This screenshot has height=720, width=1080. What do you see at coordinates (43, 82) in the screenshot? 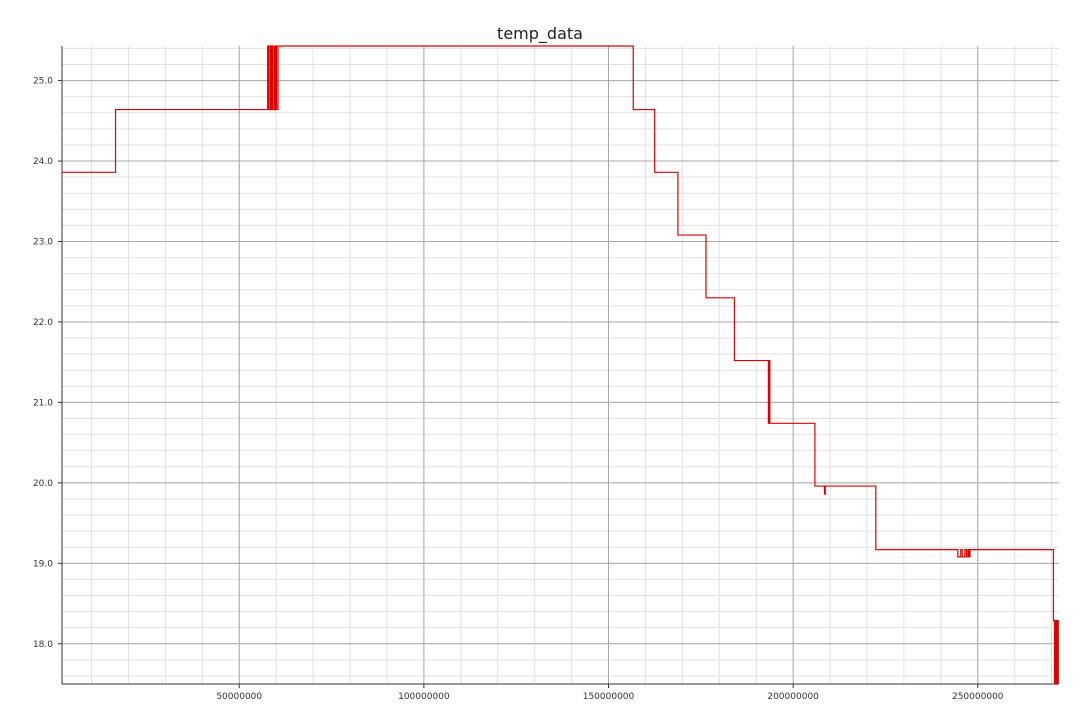
I see `y-tick-label: 25.0` at bounding box center [43, 82].